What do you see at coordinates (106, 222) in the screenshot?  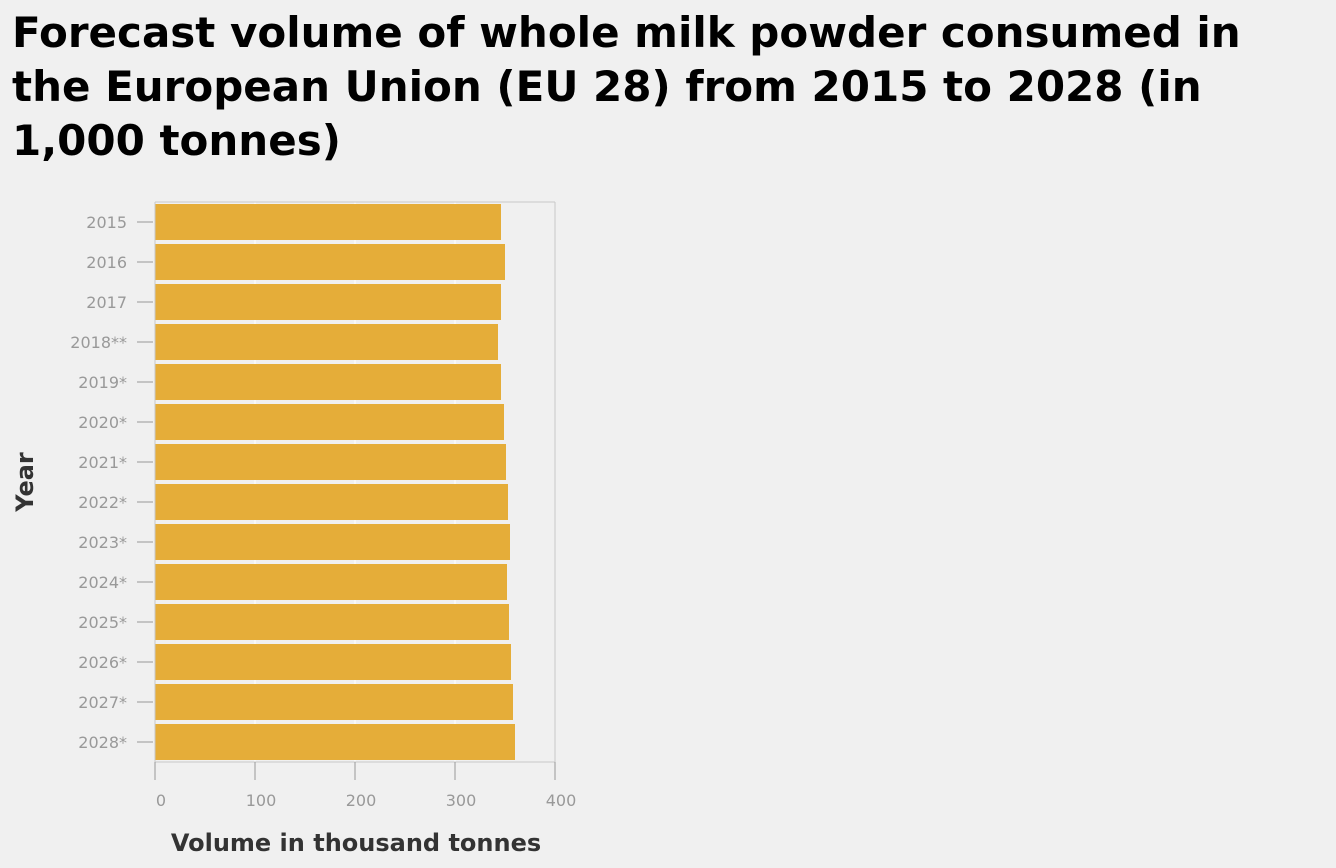 I see `y-tick-label: 2015` at bounding box center [106, 222].